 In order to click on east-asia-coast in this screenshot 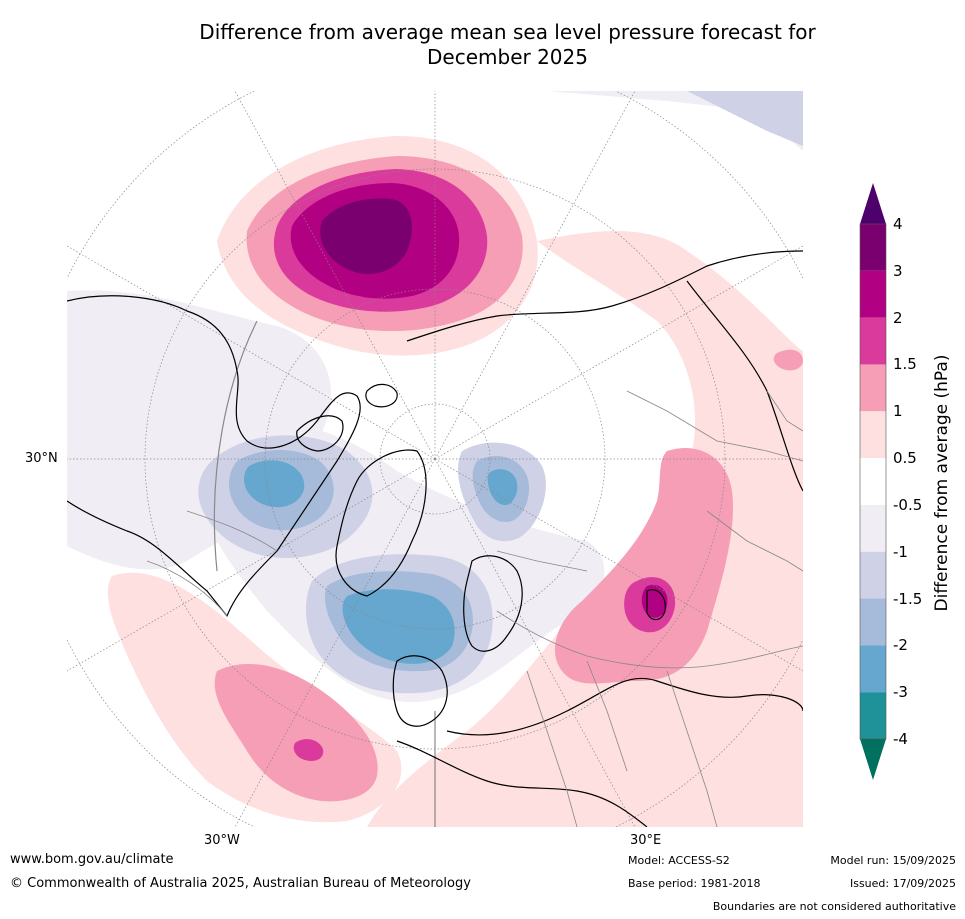, I will do `click(744, 386)`.